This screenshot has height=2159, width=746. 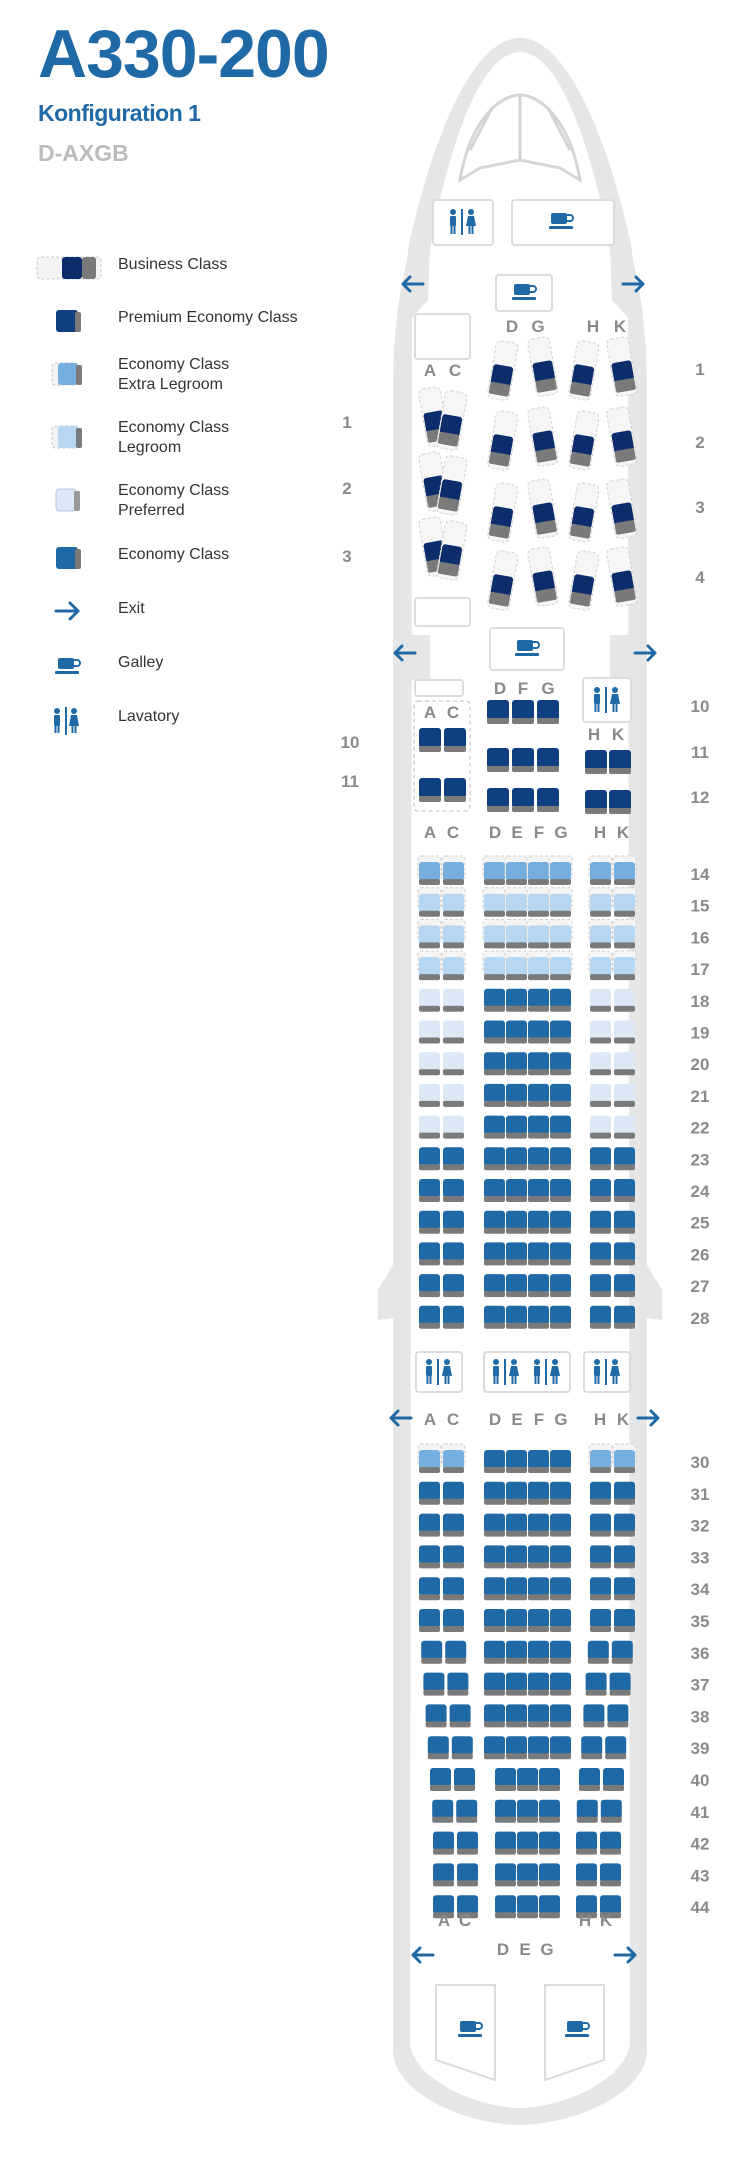 I want to click on legend-galley: Galley, so click(x=186, y=678).